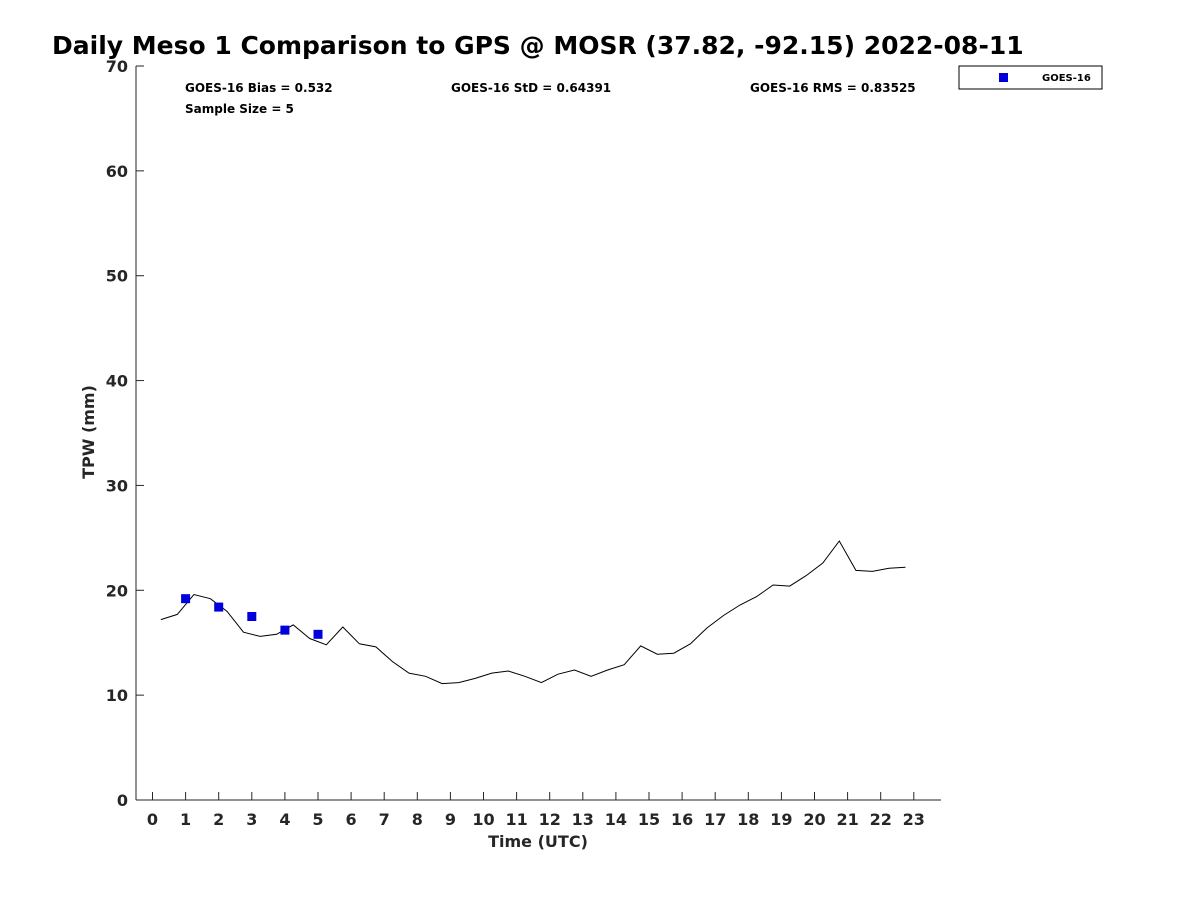  Describe the element at coordinates (682, 819) in the screenshot. I see `x-tick-label: 16` at that location.